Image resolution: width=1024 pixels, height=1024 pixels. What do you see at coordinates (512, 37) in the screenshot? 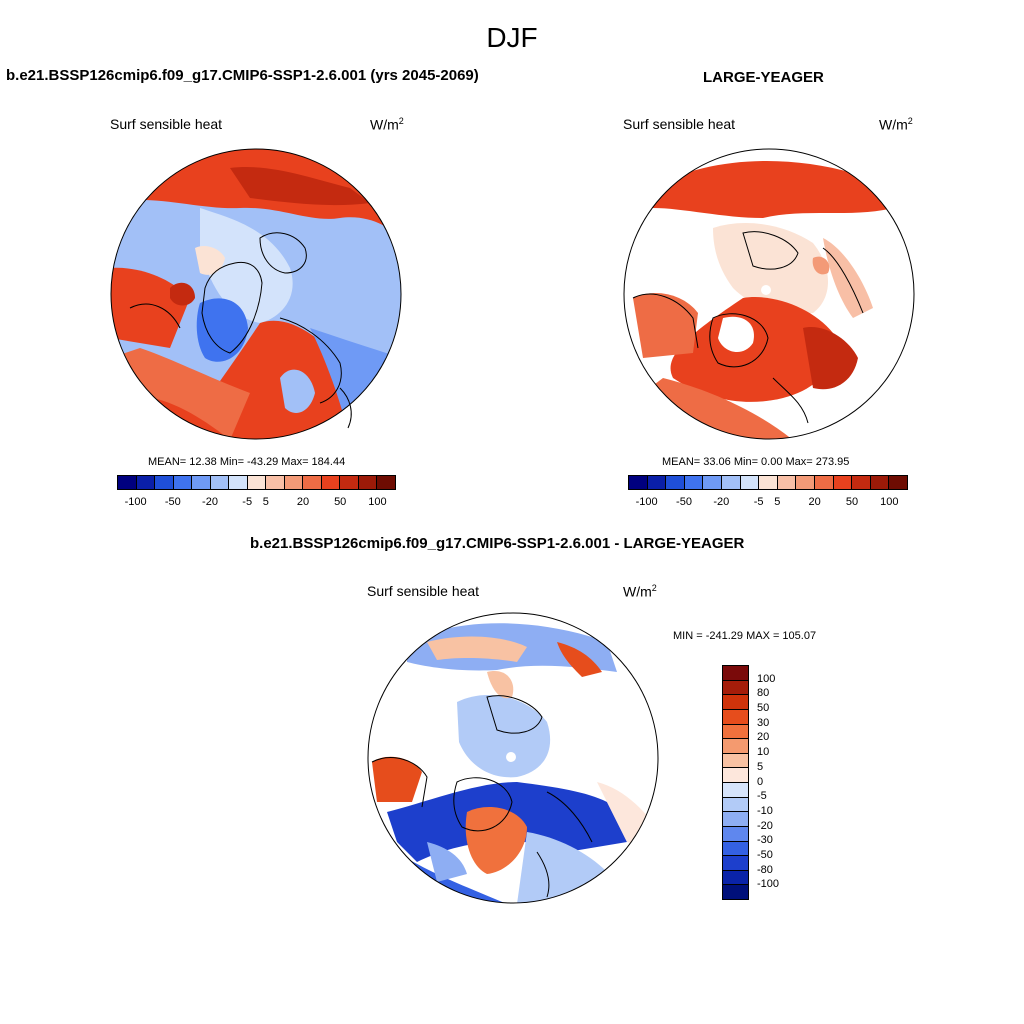
I see `figure-title: DJF` at bounding box center [512, 37].